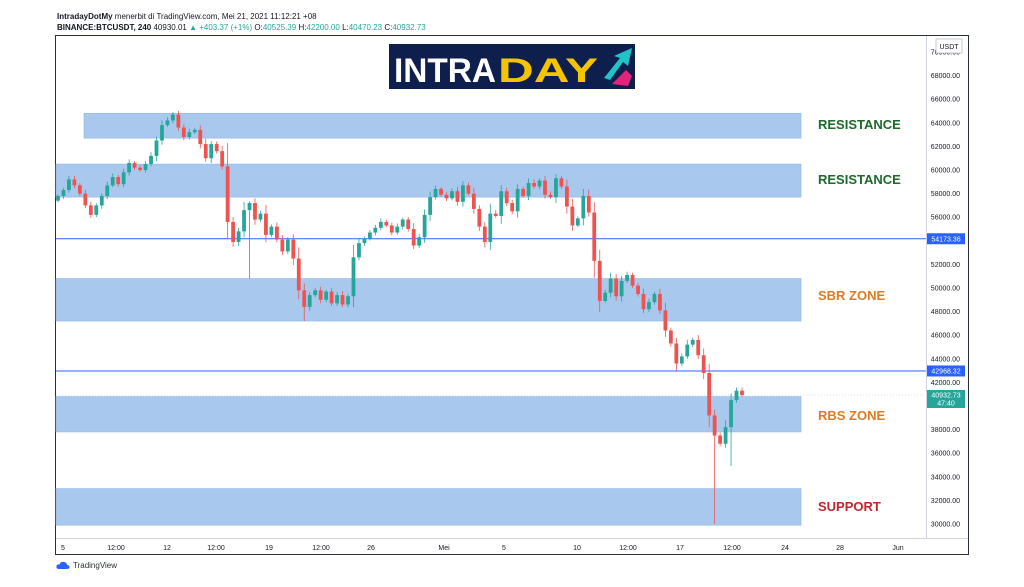 The height and width of the screenshot is (587, 1024). Describe the element at coordinates (86, 565) in the screenshot. I see `tradingview-watermark: TradingView` at that location.